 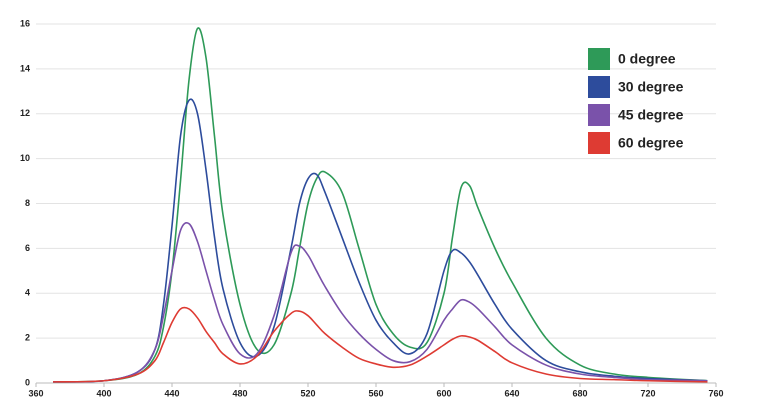 I want to click on y-tick-label: 10, so click(x=25, y=158).